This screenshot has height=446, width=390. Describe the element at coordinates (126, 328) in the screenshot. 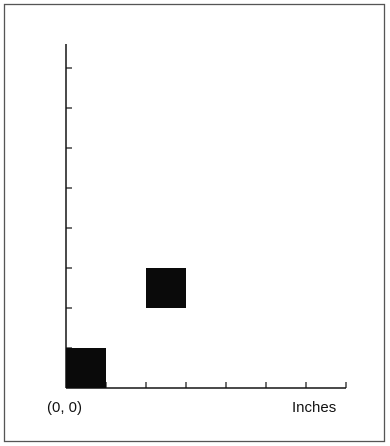

I see `square-marks` at that location.